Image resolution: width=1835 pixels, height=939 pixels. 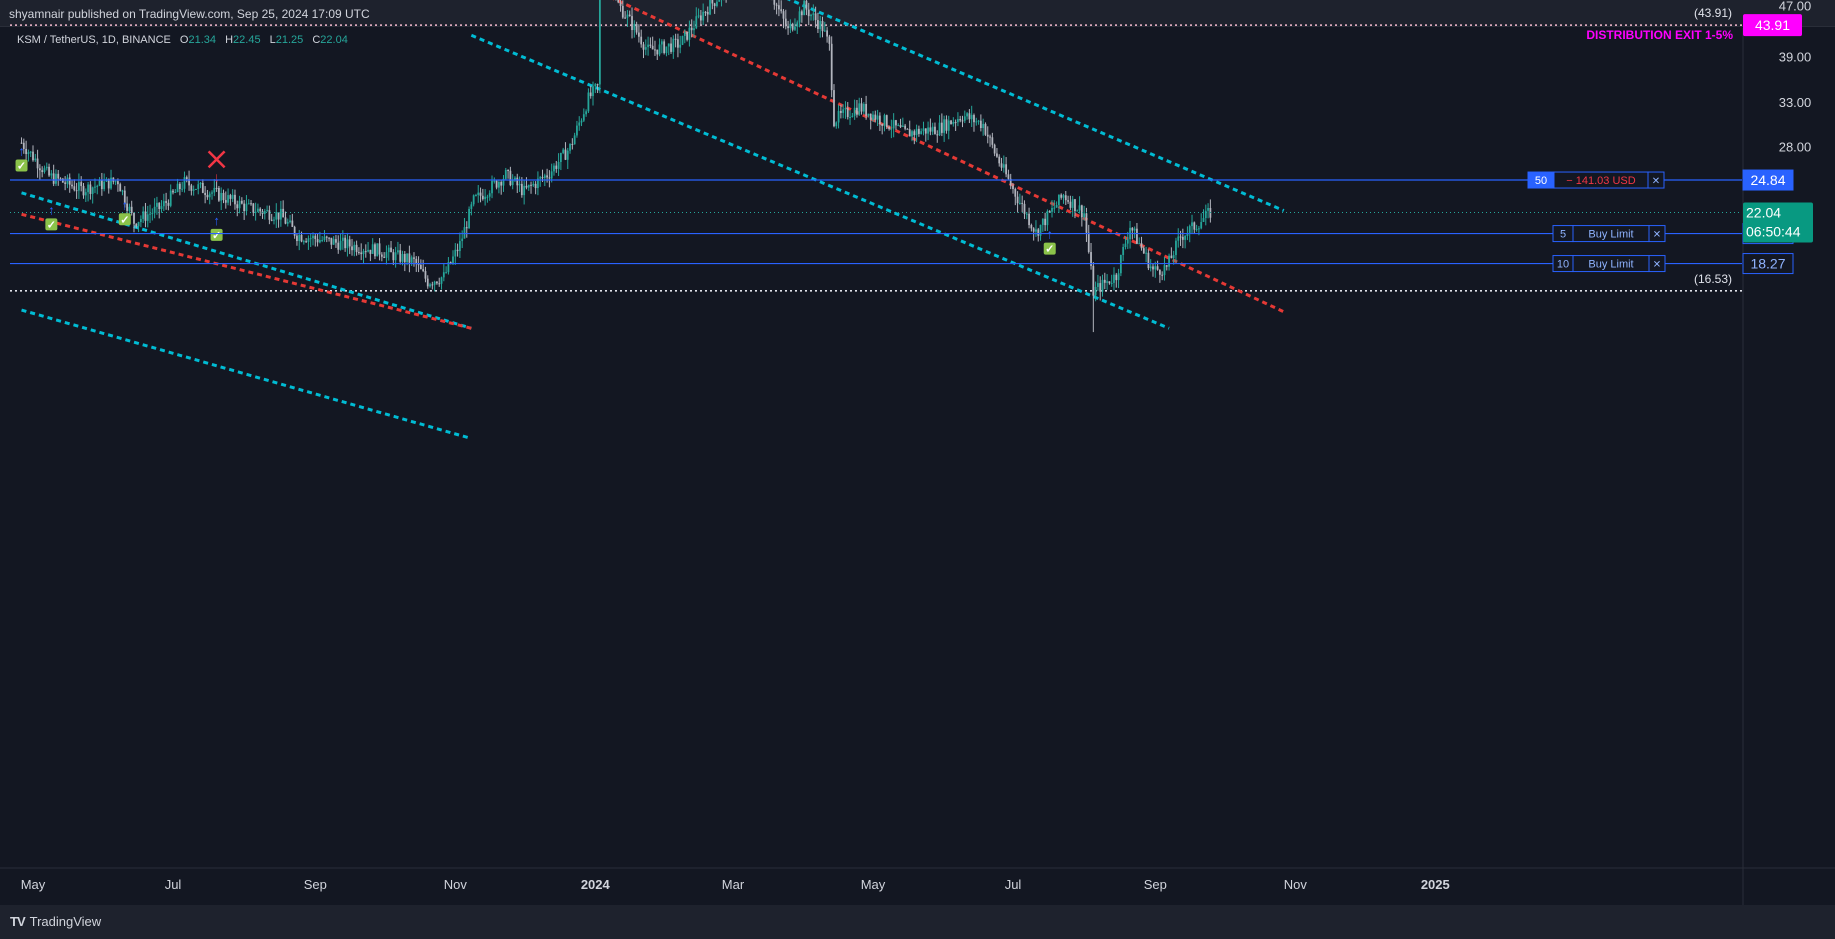 What do you see at coordinates (1778, 222) in the screenshot?
I see `current-tag-box` at bounding box center [1778, 222].